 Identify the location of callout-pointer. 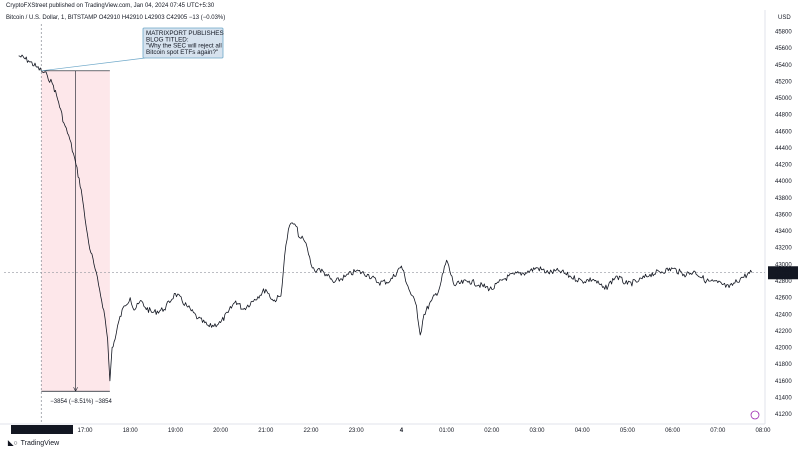
(93, 64).